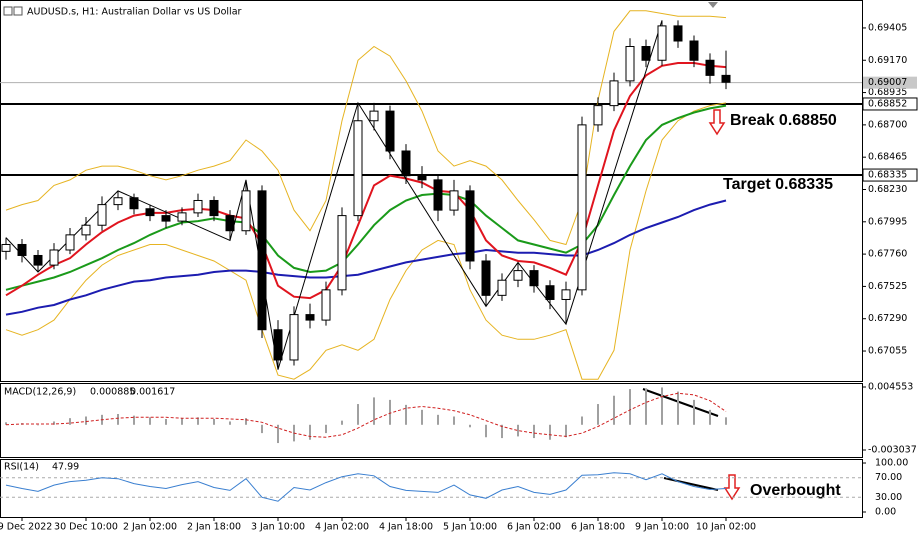  Describe the element at coordinates (21, 467) in the screenshot. I see `rsi-label: RSI(14)` at that location.